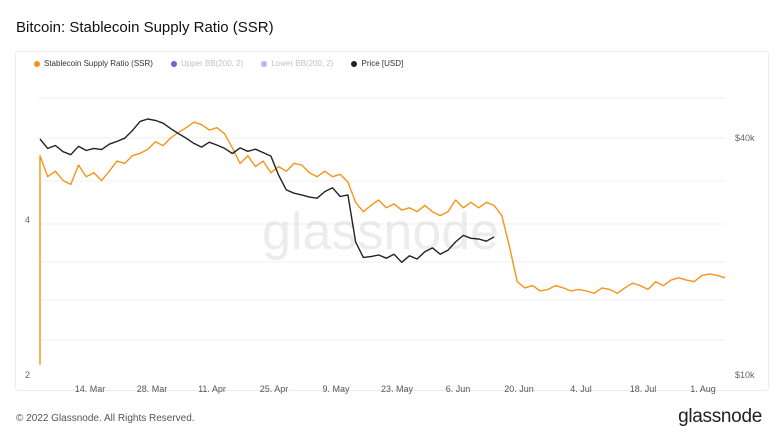 The image size is (780, 440). I want to click on legend-dot-lower-bb, so click(264, 63).